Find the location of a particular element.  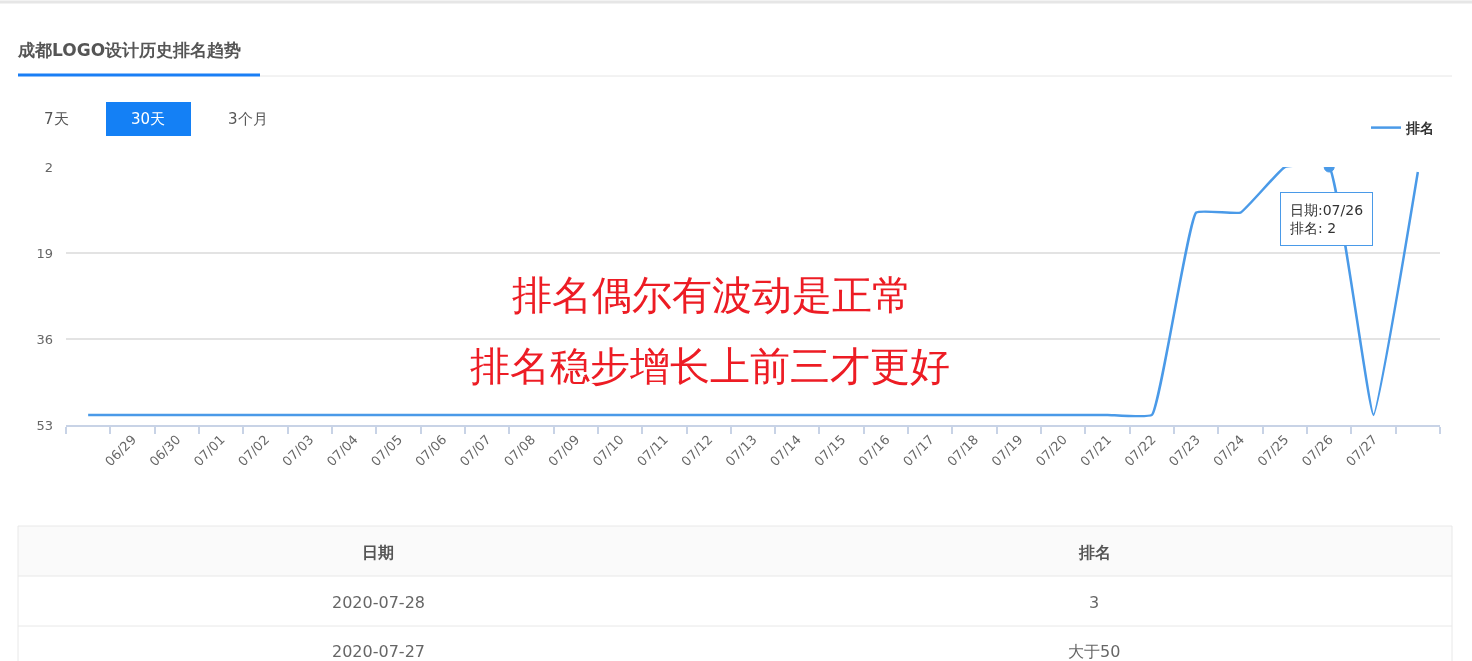

text: 大于50 is located at coordinates (1094, 651).